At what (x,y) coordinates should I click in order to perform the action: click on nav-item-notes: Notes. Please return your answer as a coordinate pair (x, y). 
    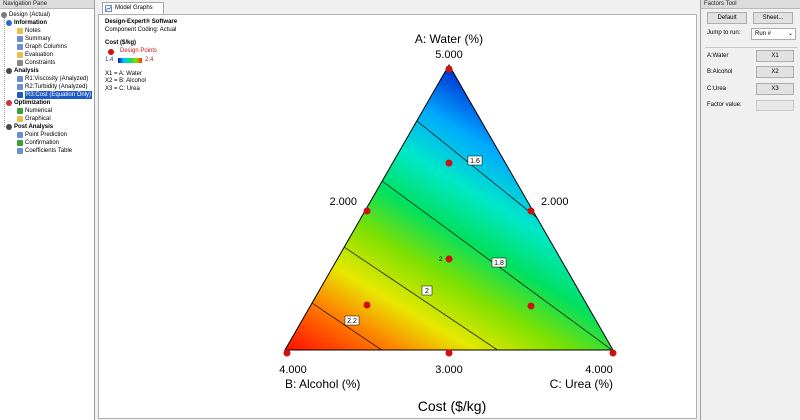
    Looking at the image, I should click on (47, 31).